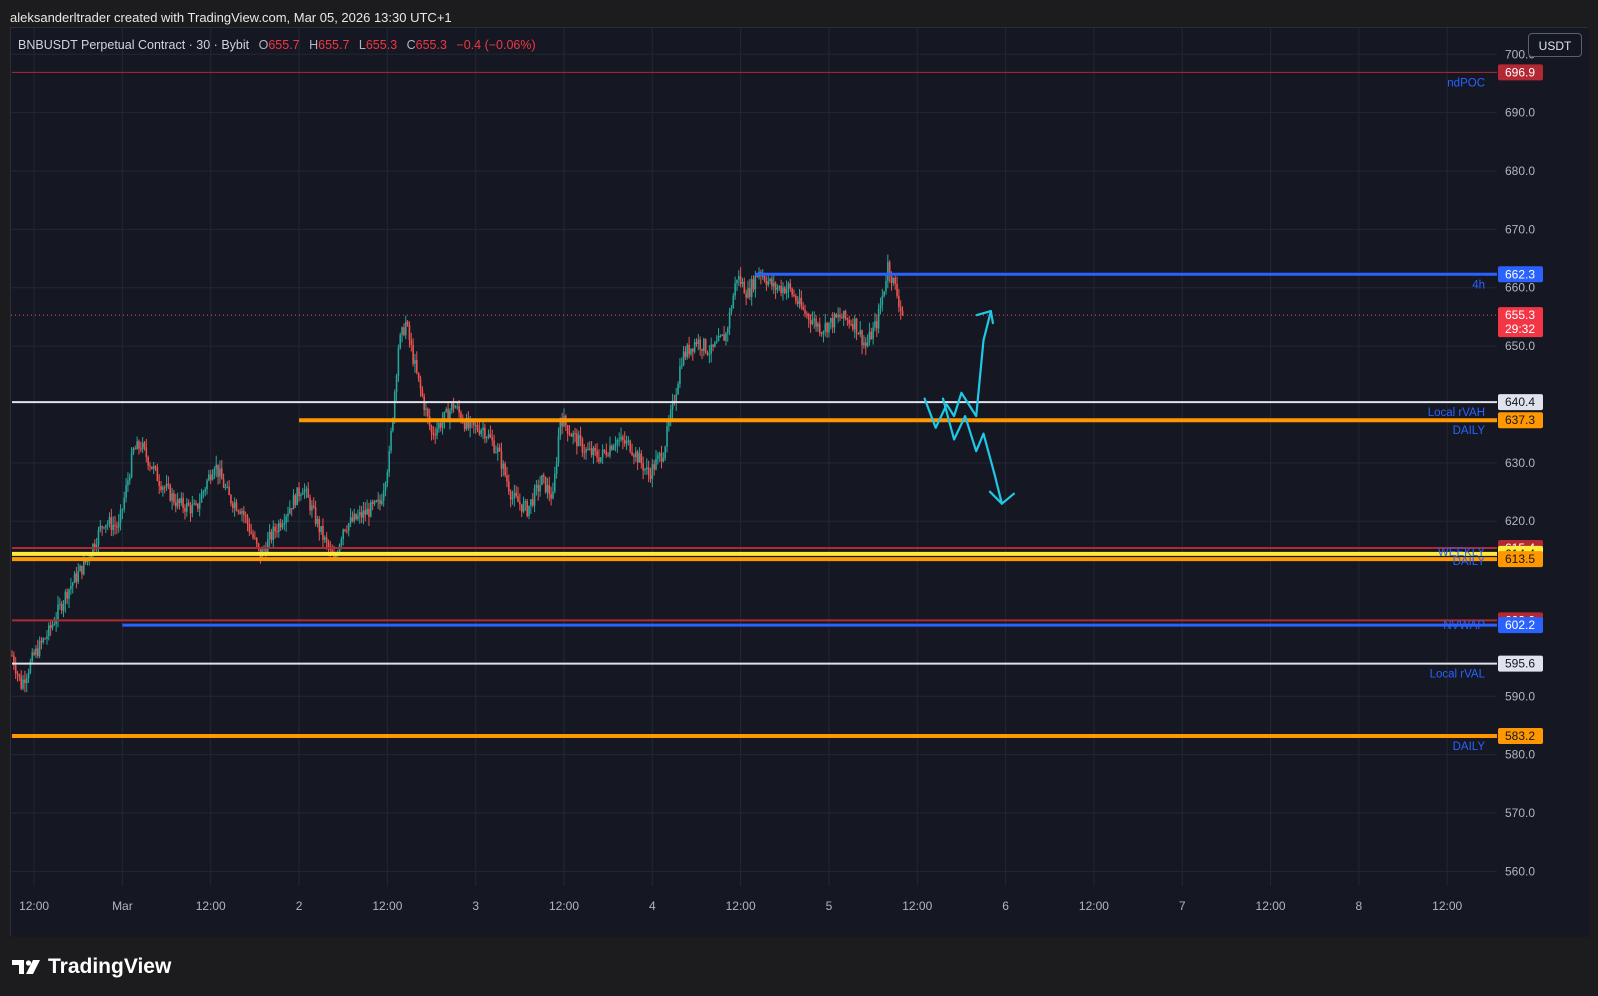 The image size is (1598, 996). Describe the element at coordinates (1520, 736) in the screenshot. I see `level-price-tag-label: 583.2` at that location.